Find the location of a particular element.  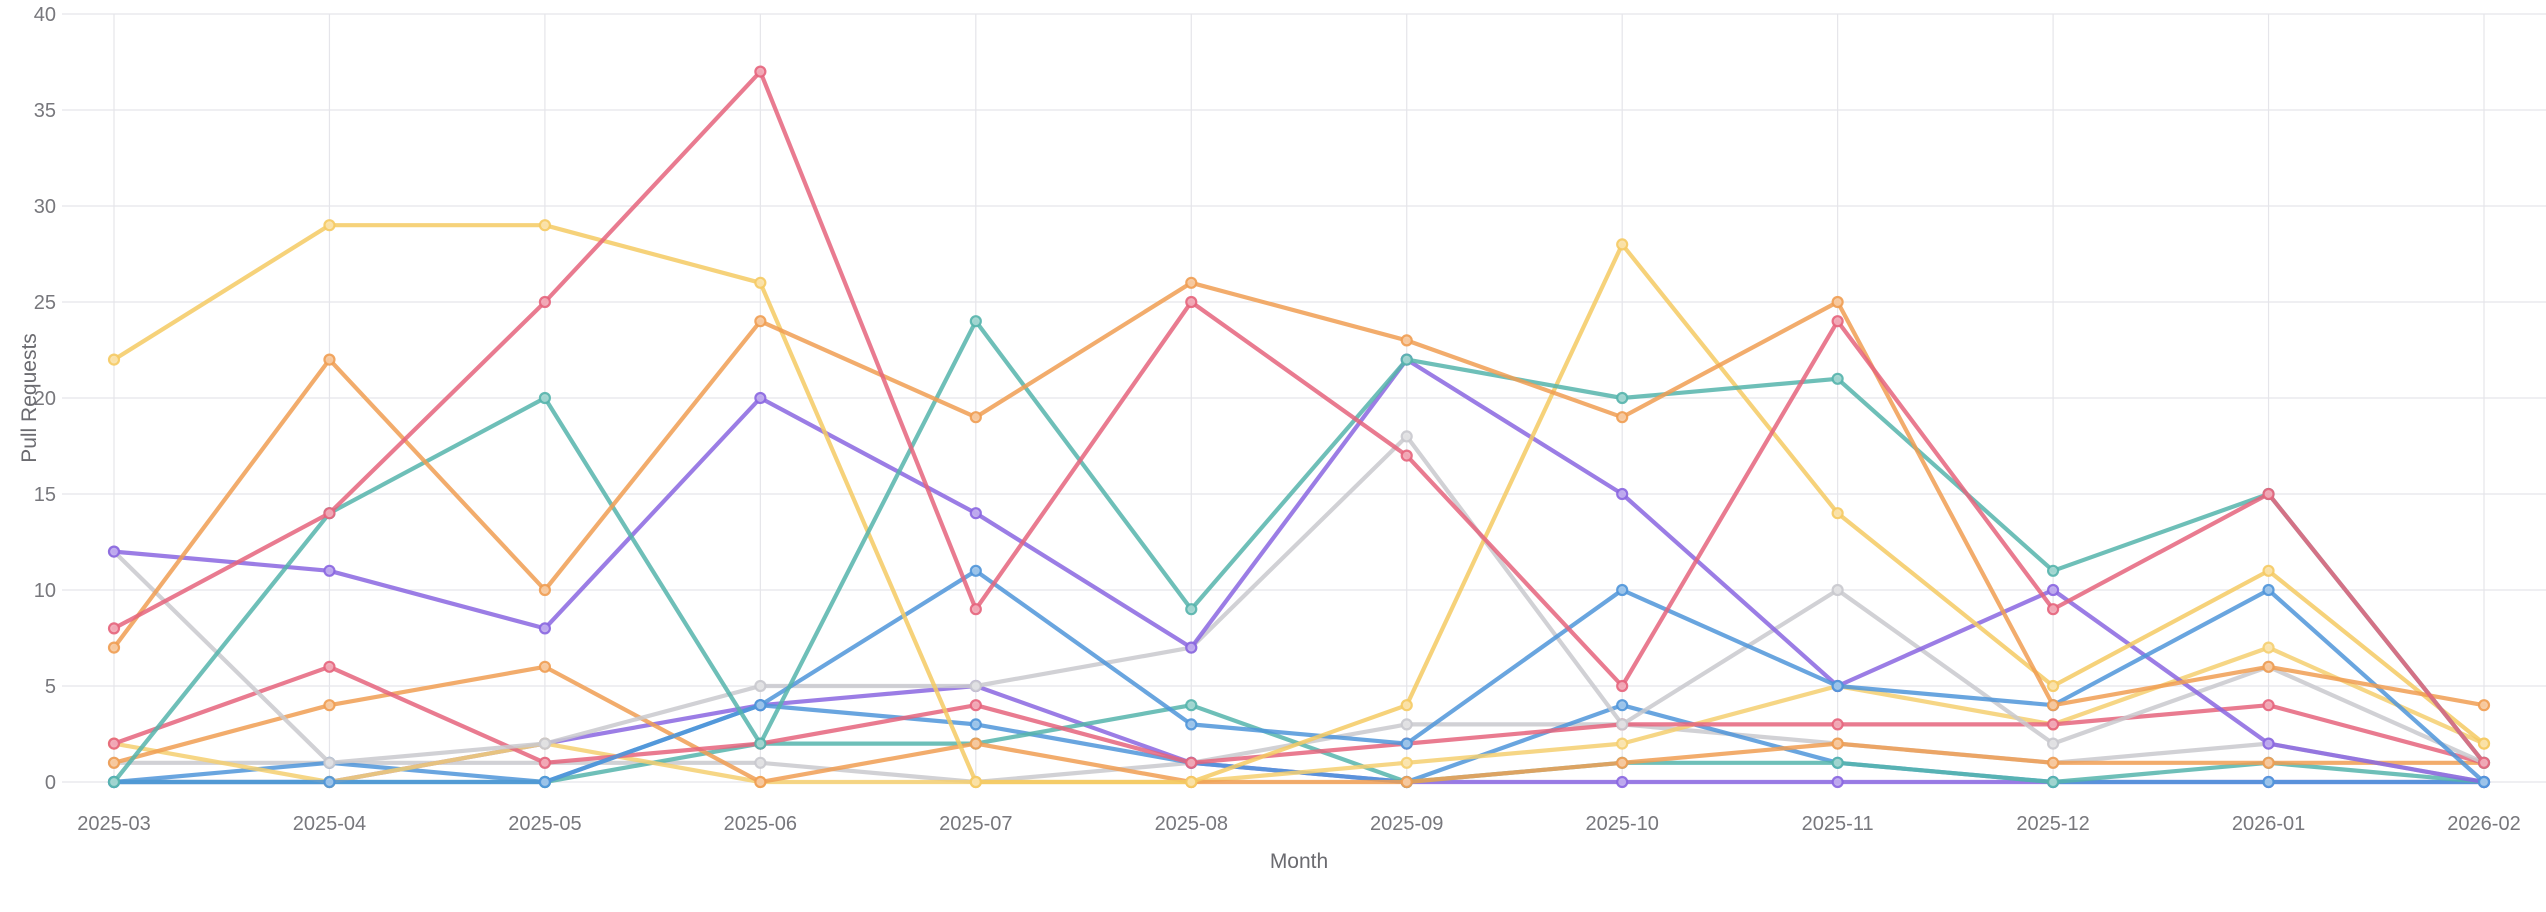

series-line is located at coordinates (1299, 715).